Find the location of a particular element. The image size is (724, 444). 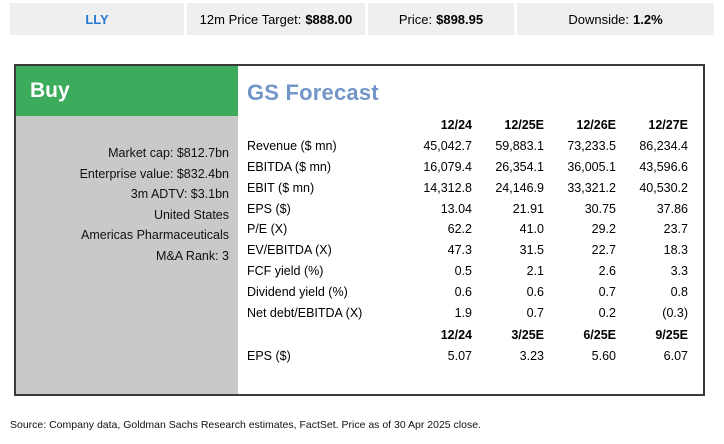

table-row: EPS ($) 5.07 3.23 5.60 6.07 is located at coordinates (467, 356).